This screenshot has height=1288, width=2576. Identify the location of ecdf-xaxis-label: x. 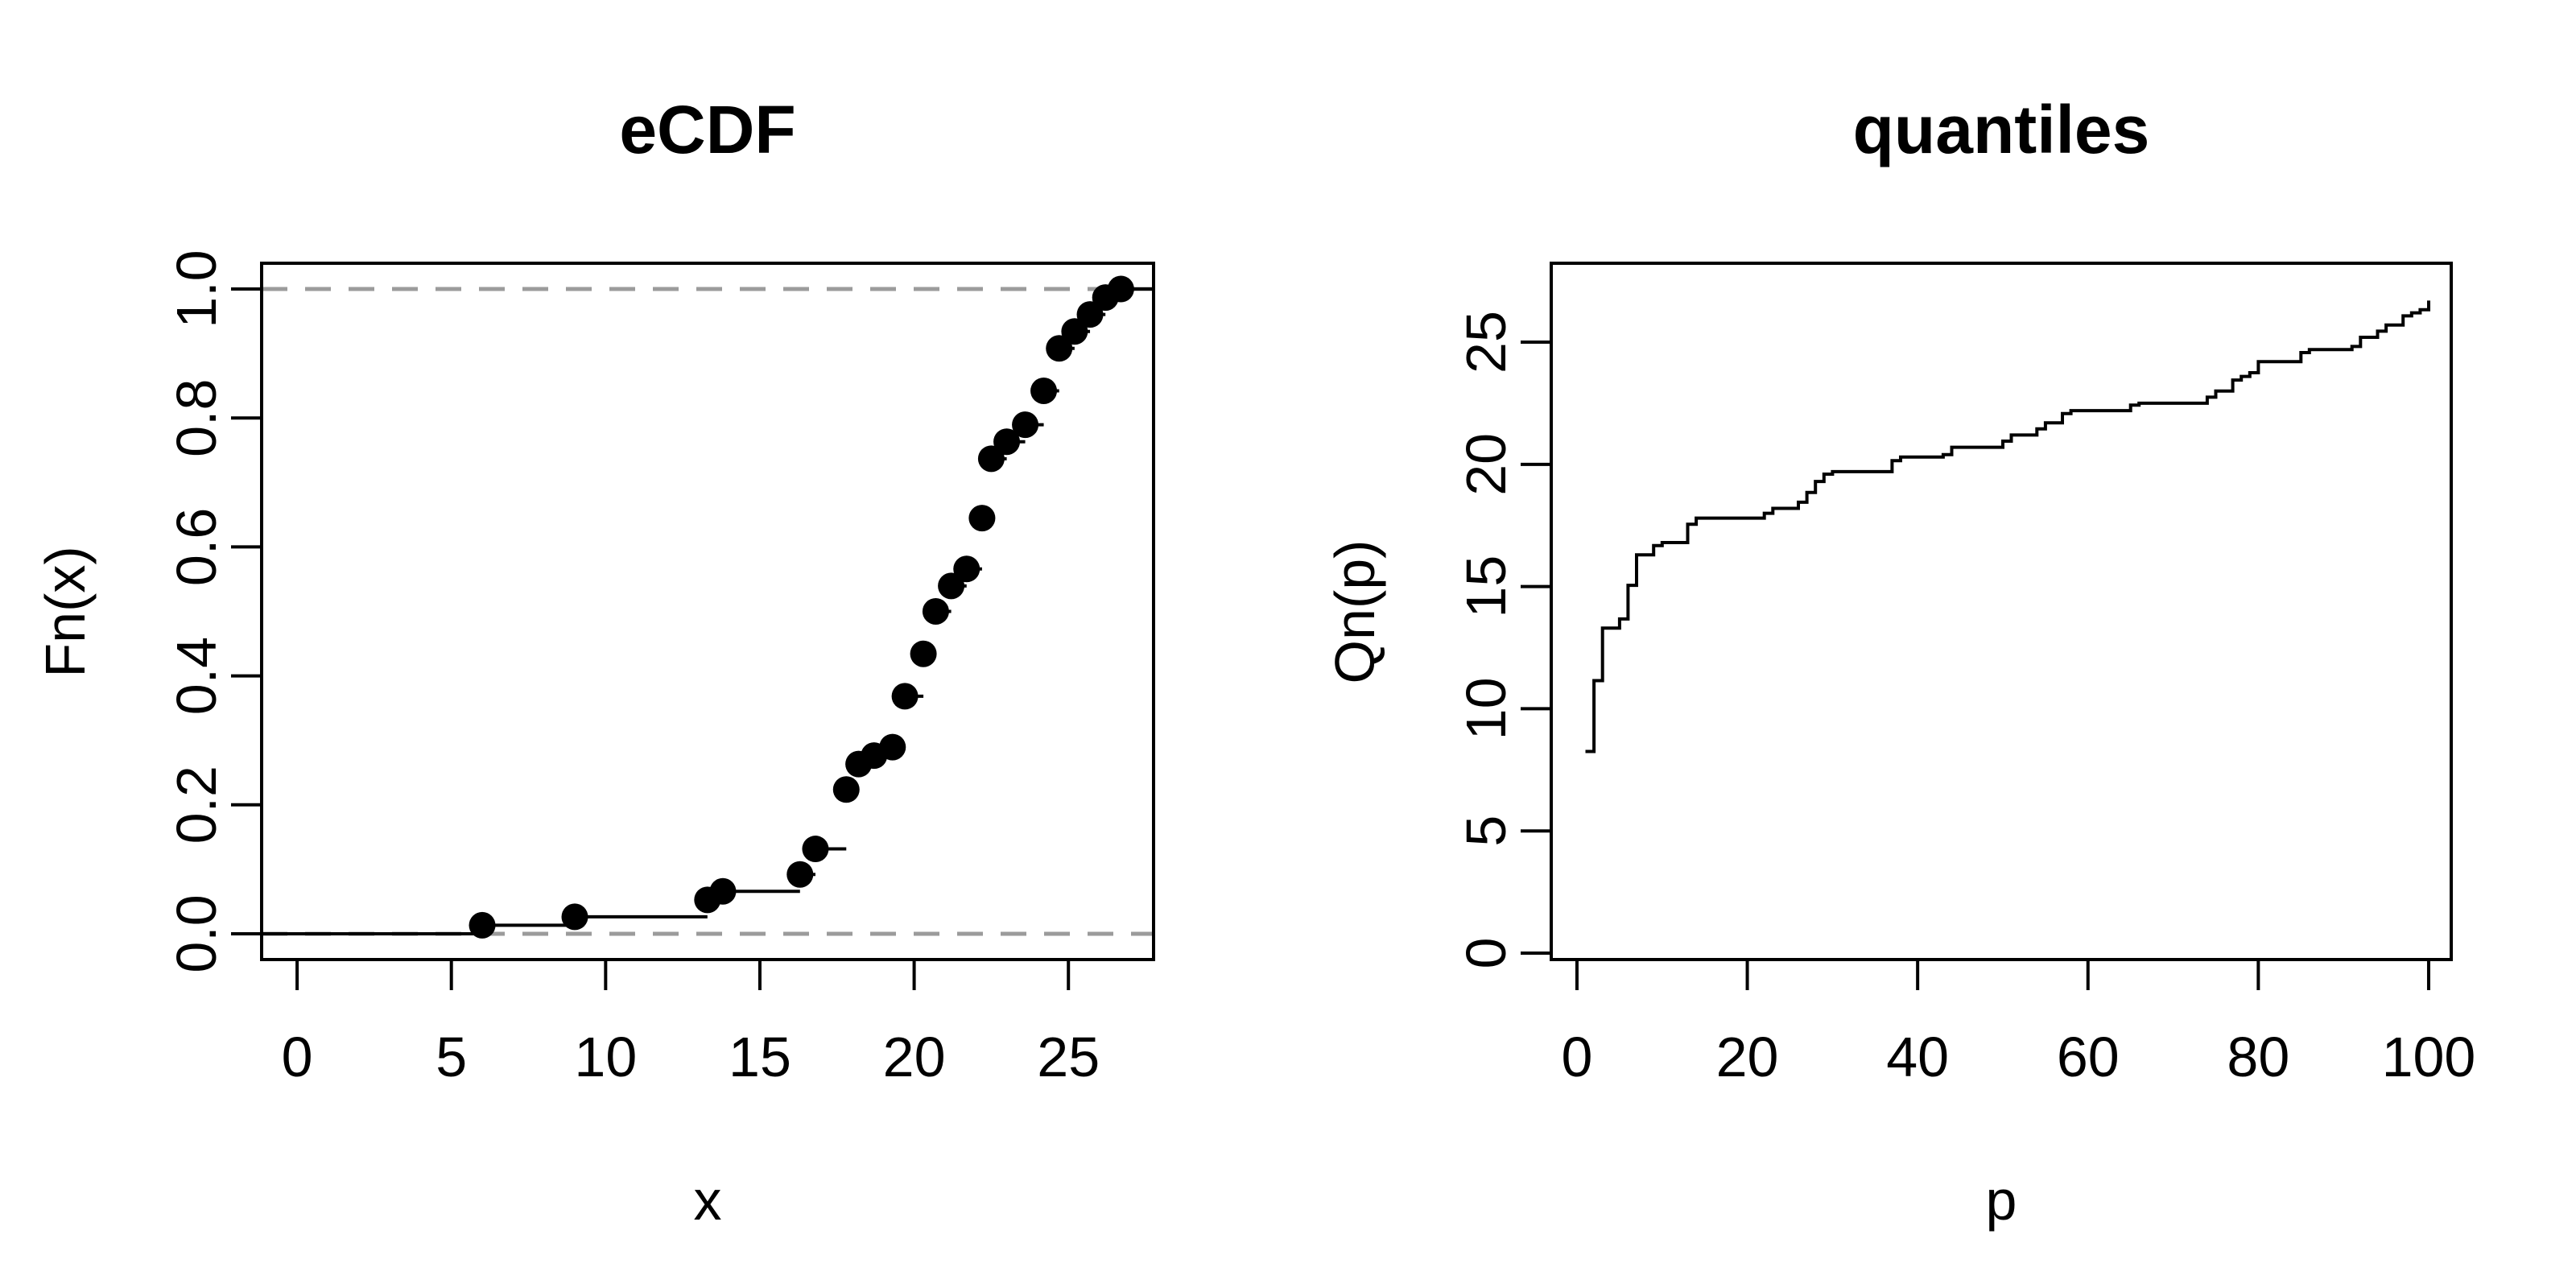
(708, 1200).